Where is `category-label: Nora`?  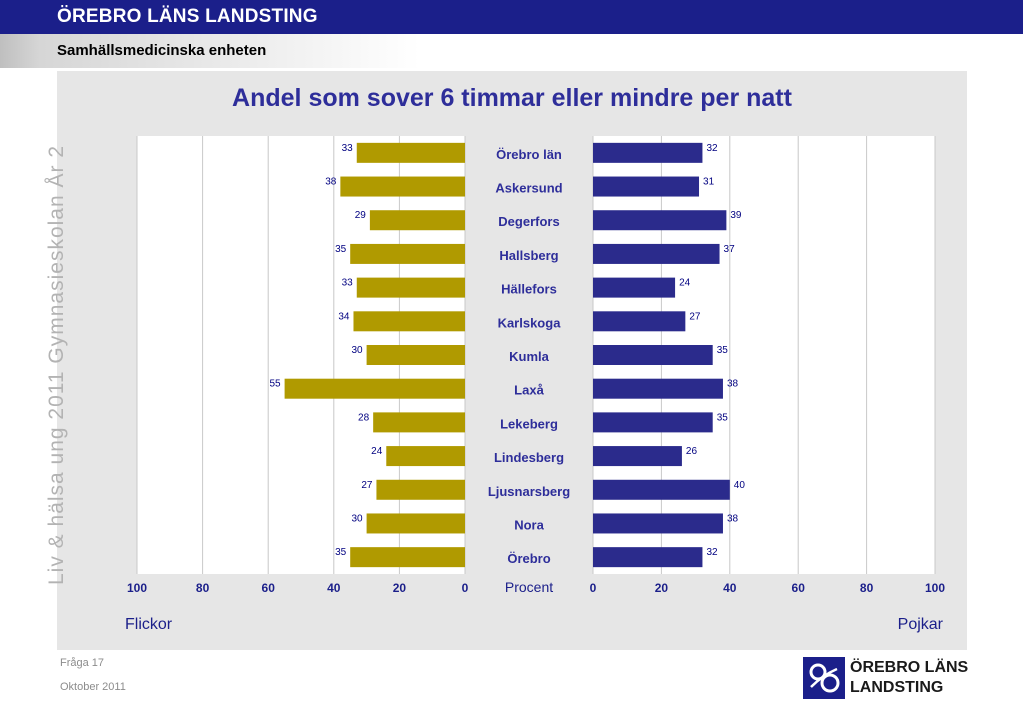 category-label: Nora is located at coordinates (529, 524).